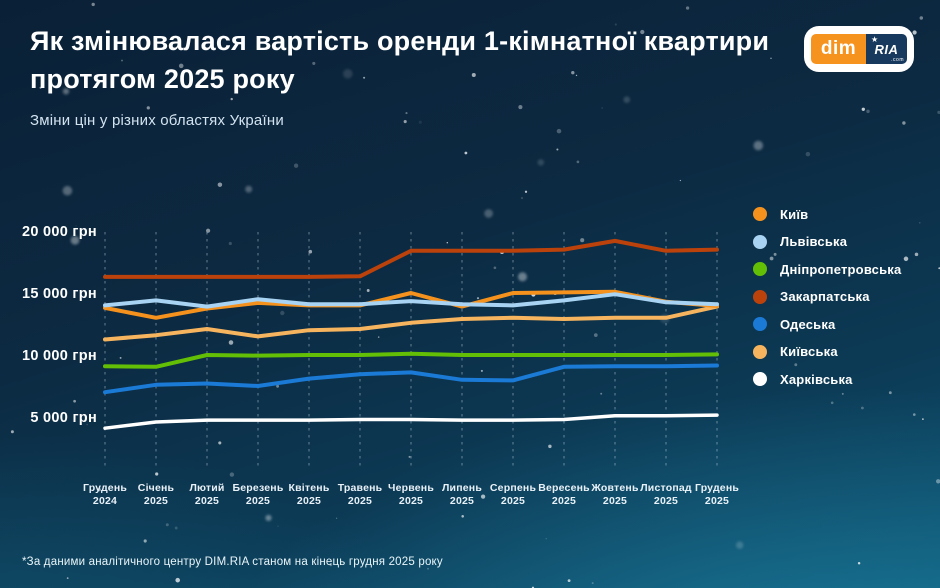 Image resolution: width=940 pixels, height=588 pixels. I want to click on series-line-Одеська, so click(411, 379).